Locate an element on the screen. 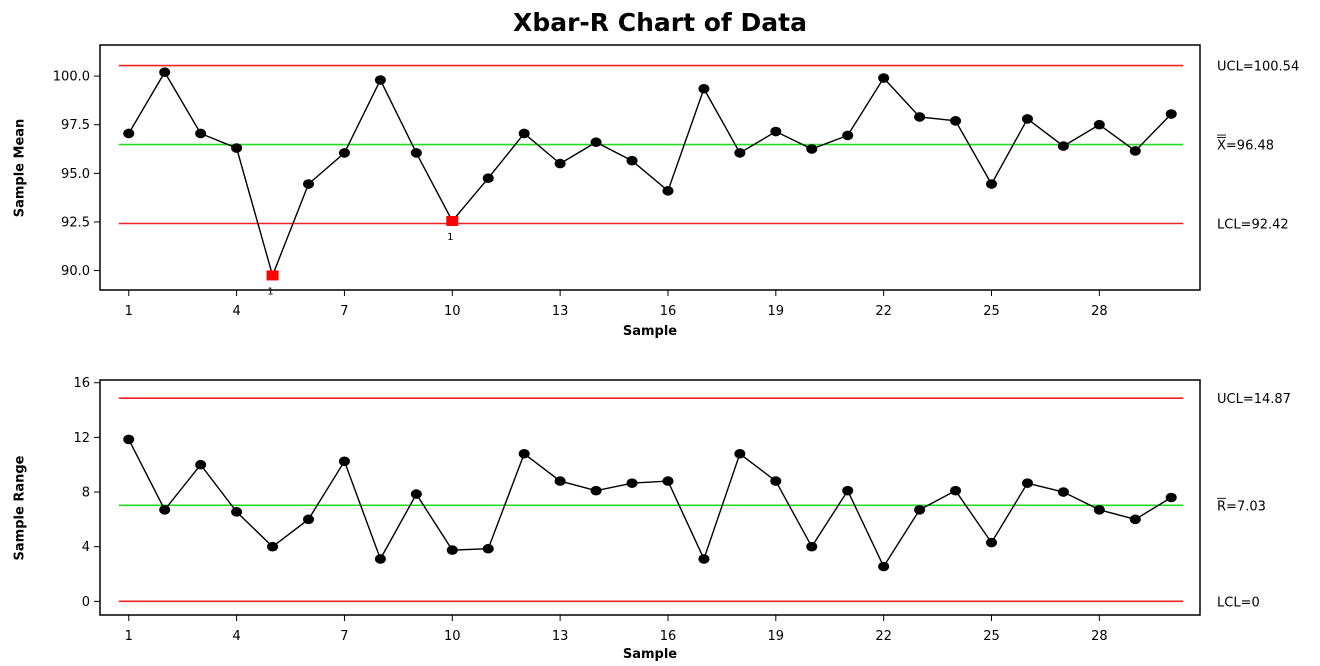 The width and height of the screenshot is (1320, 666). y-axis-title: Sample Range is located at coordinates (20, 507).